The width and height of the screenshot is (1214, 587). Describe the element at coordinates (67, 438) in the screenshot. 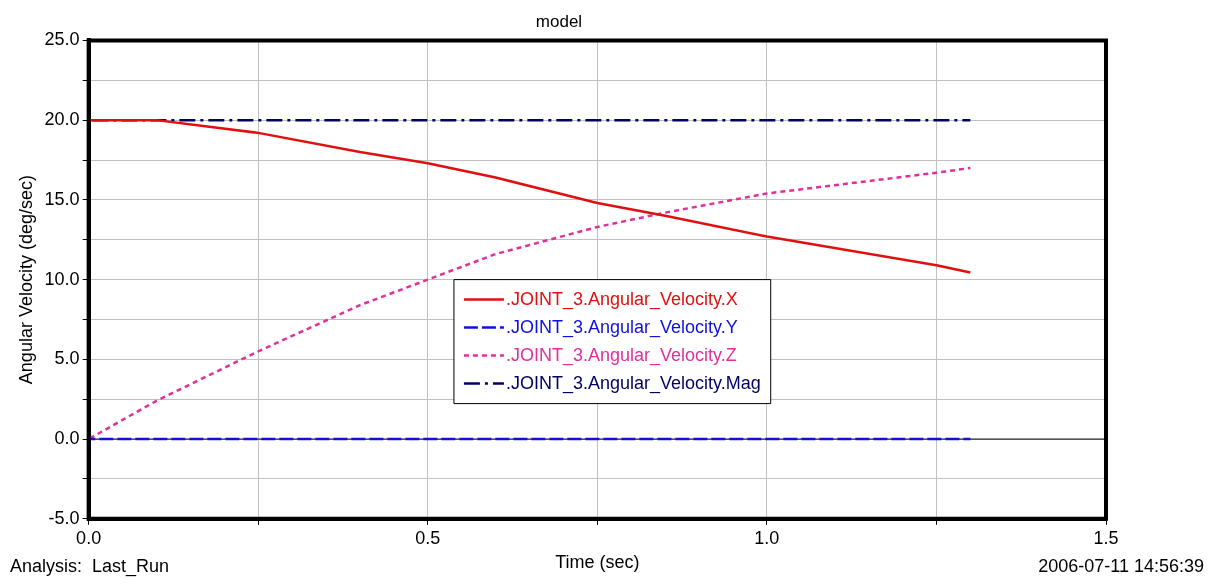

I see `y-tick-label: 0.0` at that location.